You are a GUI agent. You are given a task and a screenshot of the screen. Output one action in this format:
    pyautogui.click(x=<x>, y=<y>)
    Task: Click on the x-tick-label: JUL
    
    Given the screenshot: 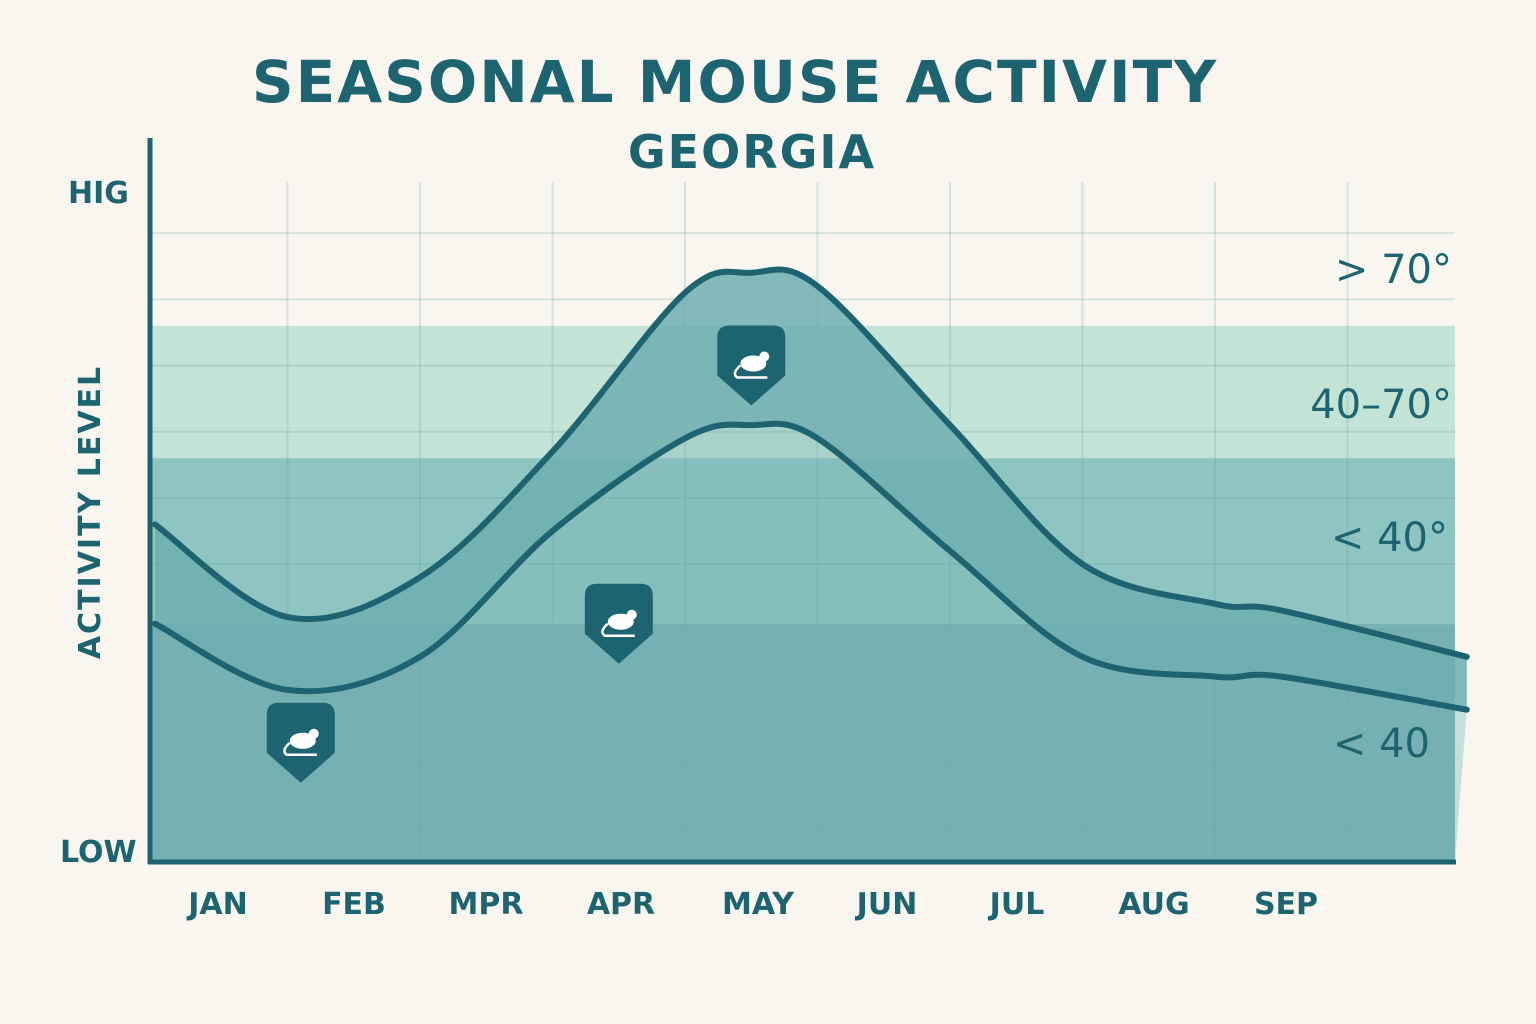 What is the action you would take?
    pyautogui.click(x=1016, y=904)
    